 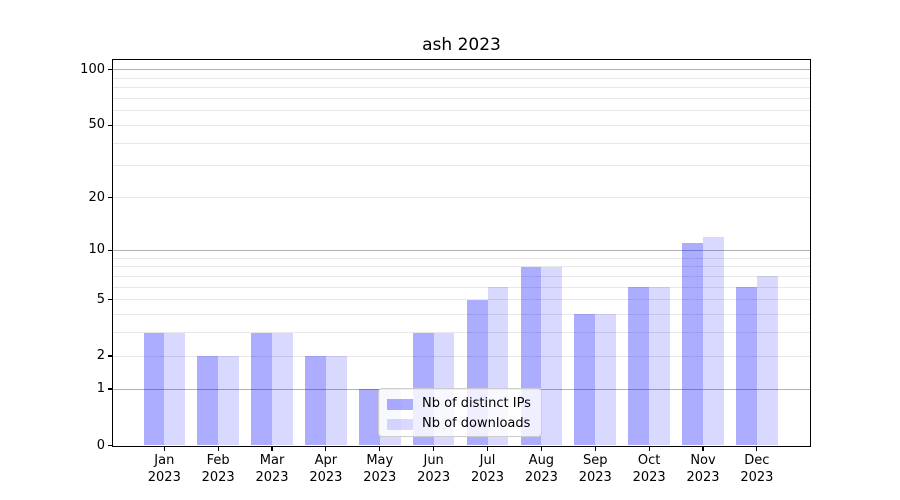 What do you see at coordinates (380, 469) in the screenshot?
I see `x-tick-label-may: May 2023` at bounding box center [380, 469].